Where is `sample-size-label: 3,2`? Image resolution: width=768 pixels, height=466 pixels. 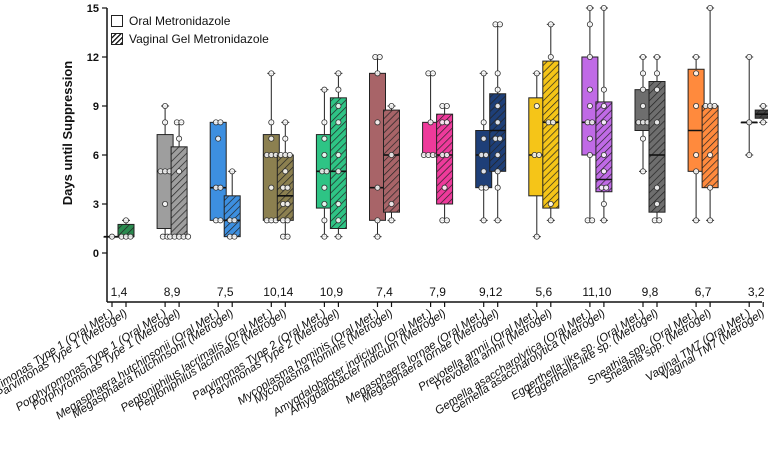
sample-size-label: 3,2 is located at coordinates (756, 292).